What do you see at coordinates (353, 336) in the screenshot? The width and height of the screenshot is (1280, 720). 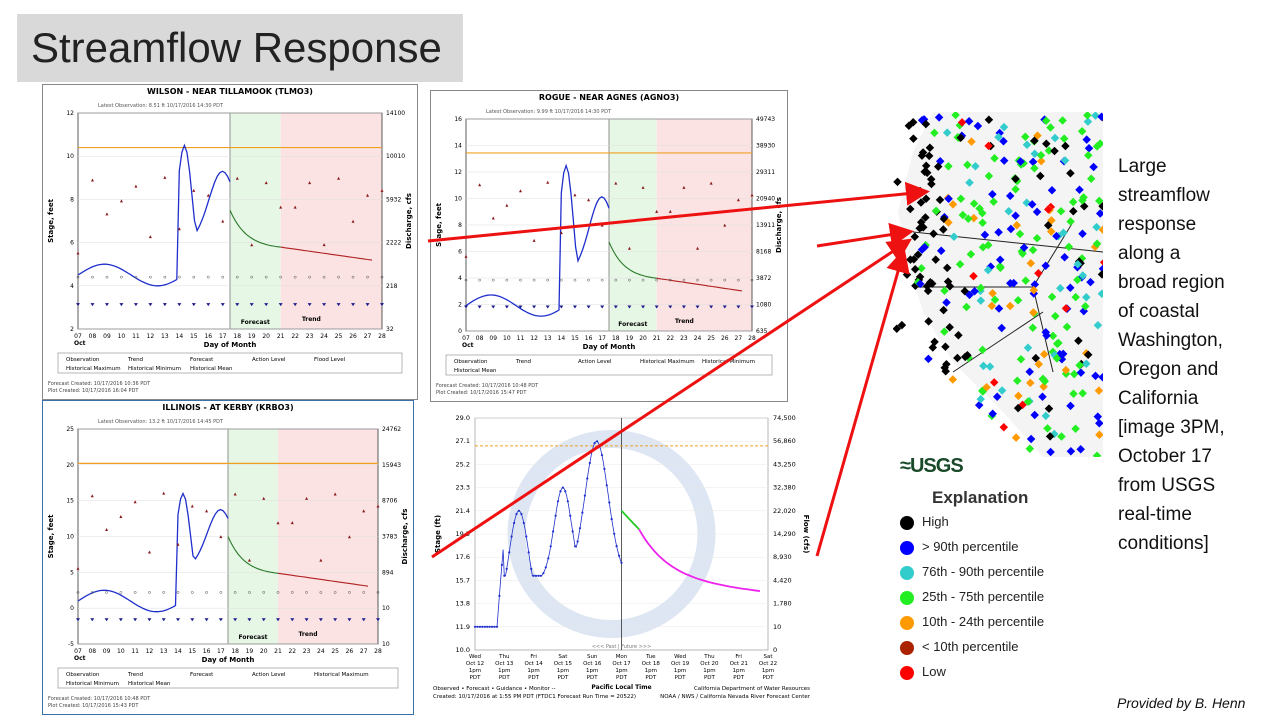 I see `x-tick-label: 26` at bounding box center [353, 336].